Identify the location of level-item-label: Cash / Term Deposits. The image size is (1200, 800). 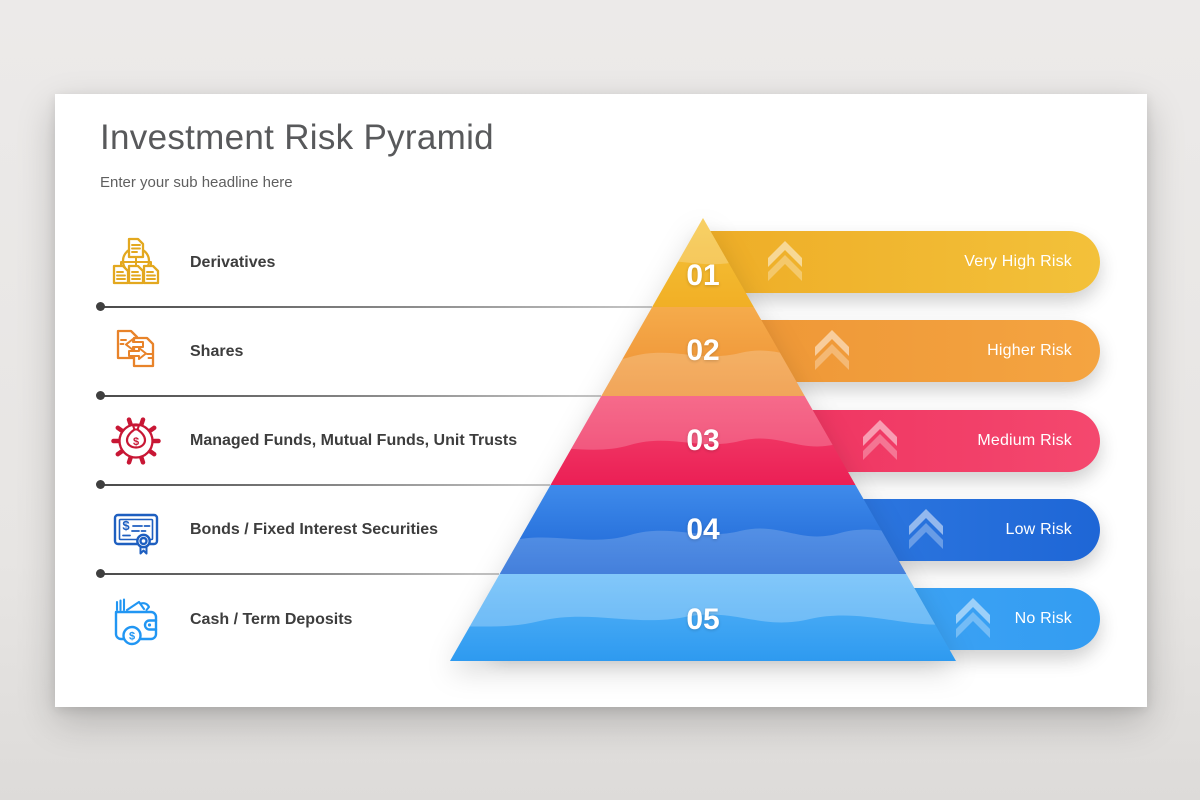
(271, 619).